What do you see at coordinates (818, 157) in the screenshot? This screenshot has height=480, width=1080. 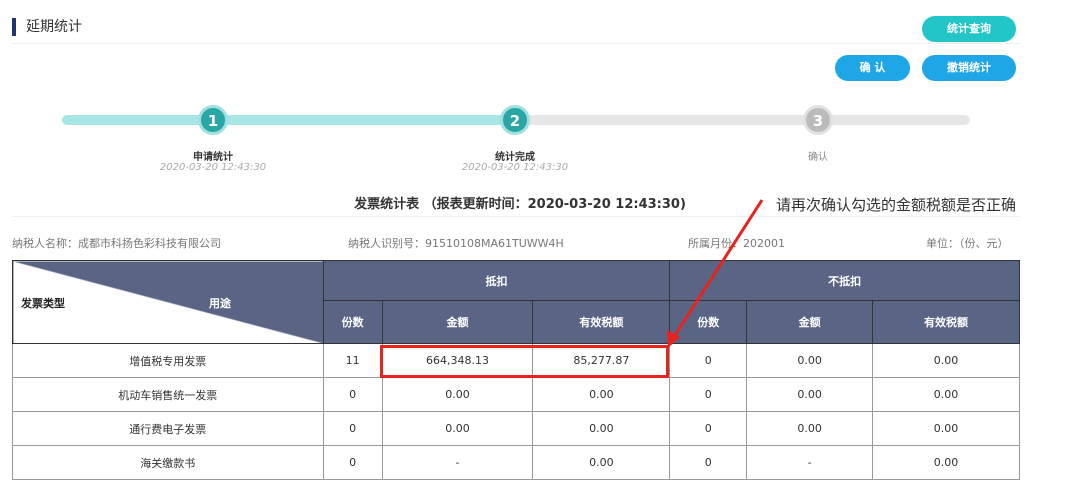 I see `step-3-label: 确认` at bounding box center [818, 157].